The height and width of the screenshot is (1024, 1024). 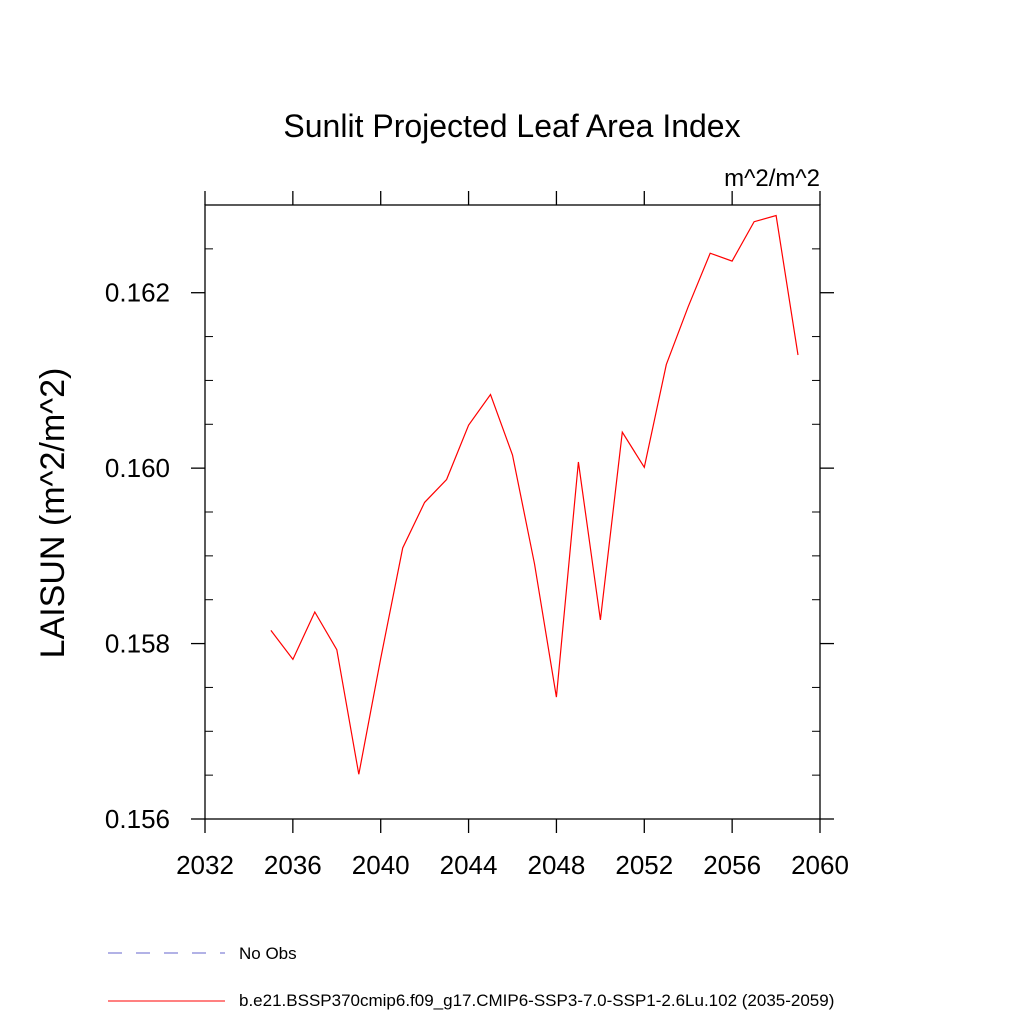 What do you see at coordinates (137, 819) in the screenshot?
I see `y-tick-label: 0.156` at bounding box center [137, 819].